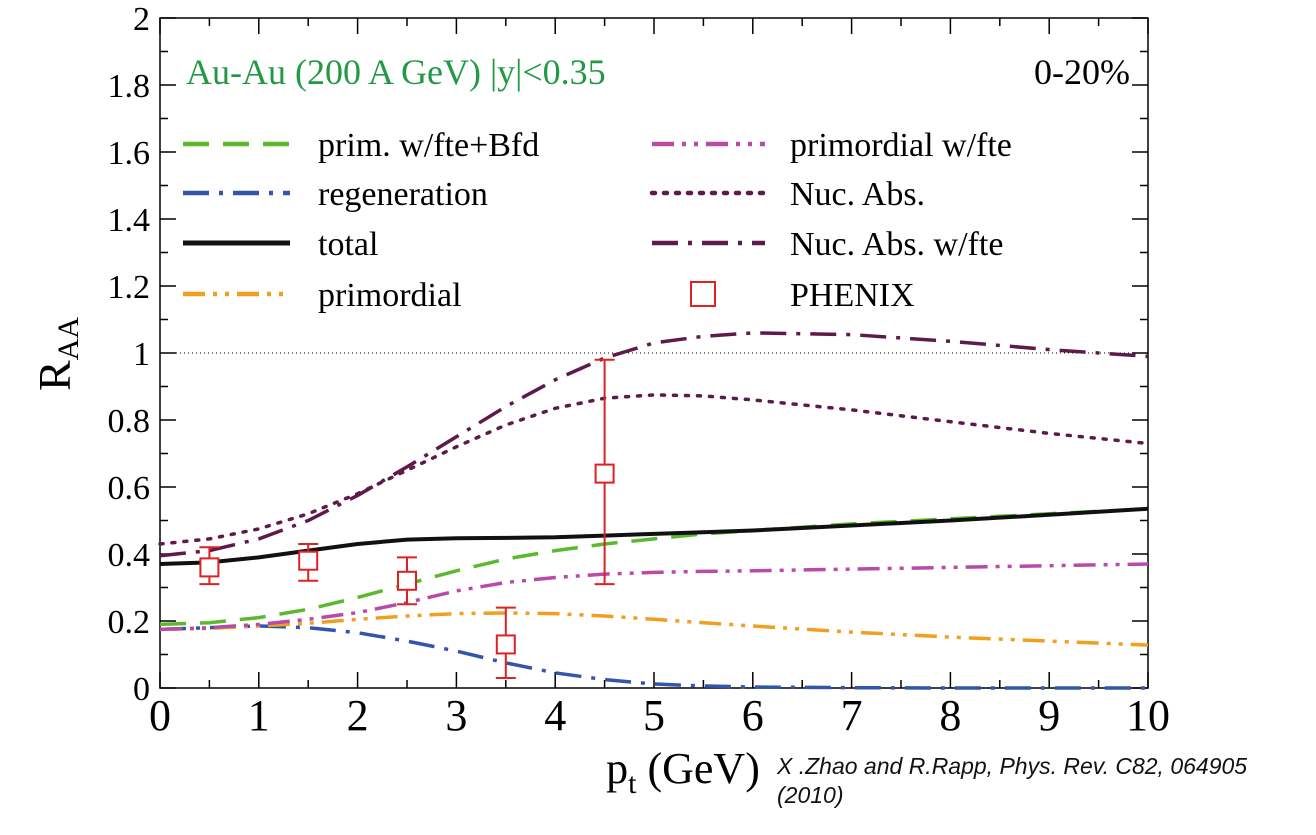 The height and width of the screenshot is (835, 1316). I want to click on x-tick-label: 7, so click(852, 715).